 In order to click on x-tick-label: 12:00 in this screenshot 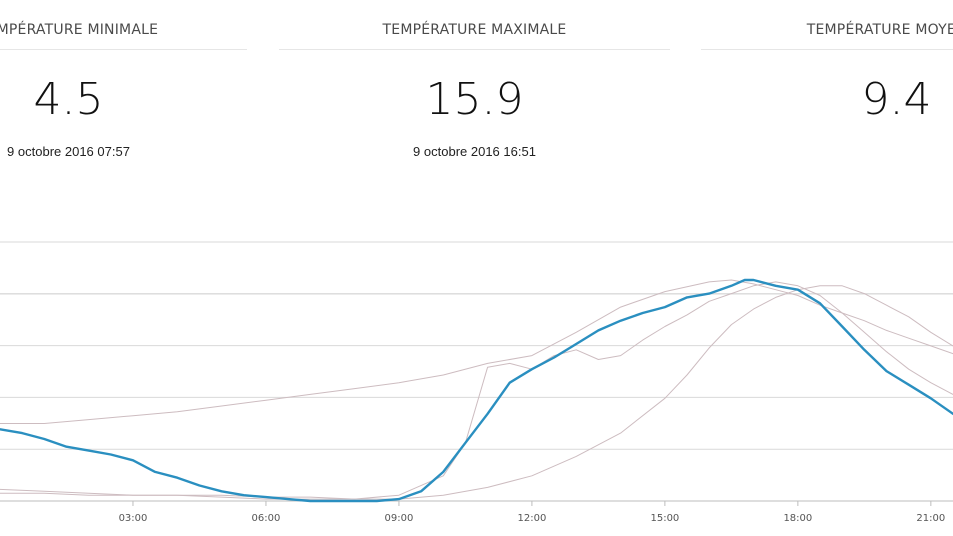, I will do `click(531, 518)`.